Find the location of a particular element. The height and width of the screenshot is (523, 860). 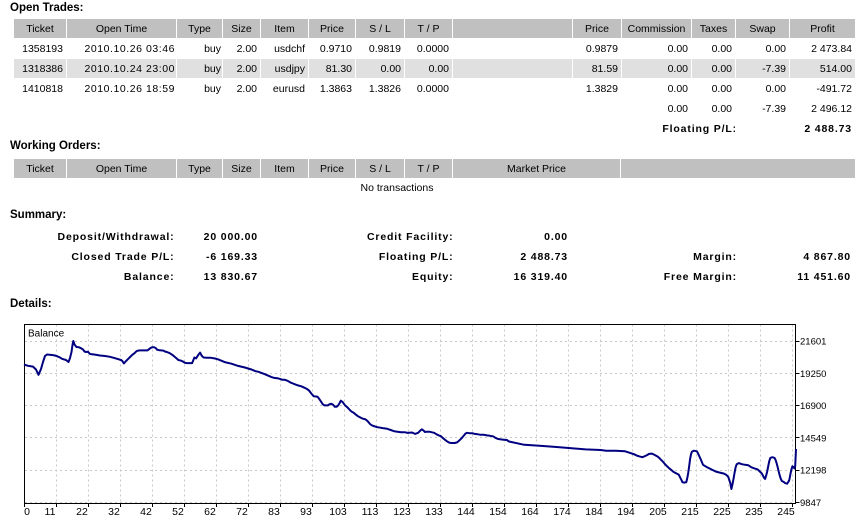

svg-text: 215 is located at coordinates (690, 512).